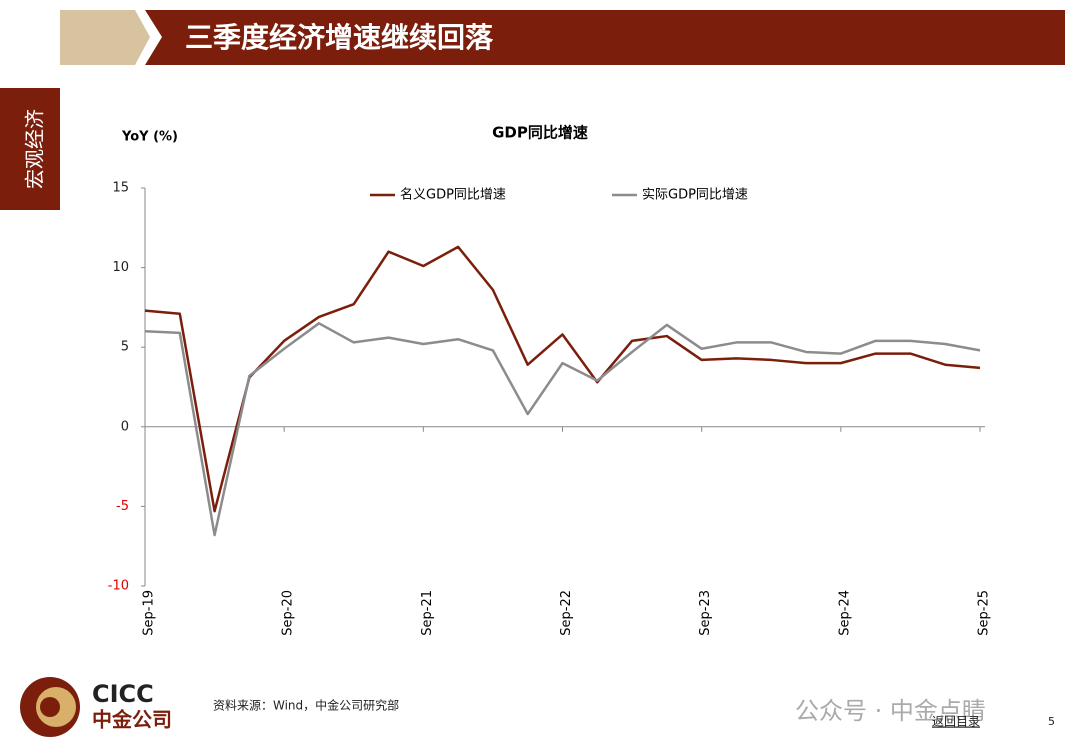 The width and height of the screenshot is (1080, 755). Describe the element at coordinates (118, 586) in the screenshot. I see `y-tick-label: -10` at that location.